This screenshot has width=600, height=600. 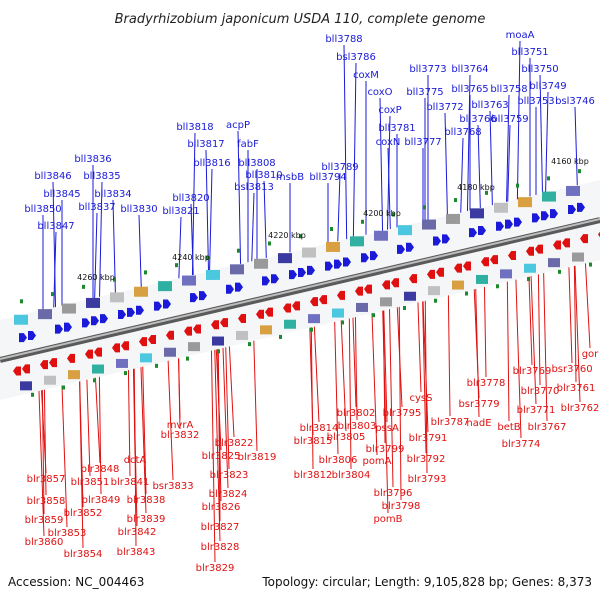 I want to click on reverse-gene-label: blr3824, so click(x=228, y=494).